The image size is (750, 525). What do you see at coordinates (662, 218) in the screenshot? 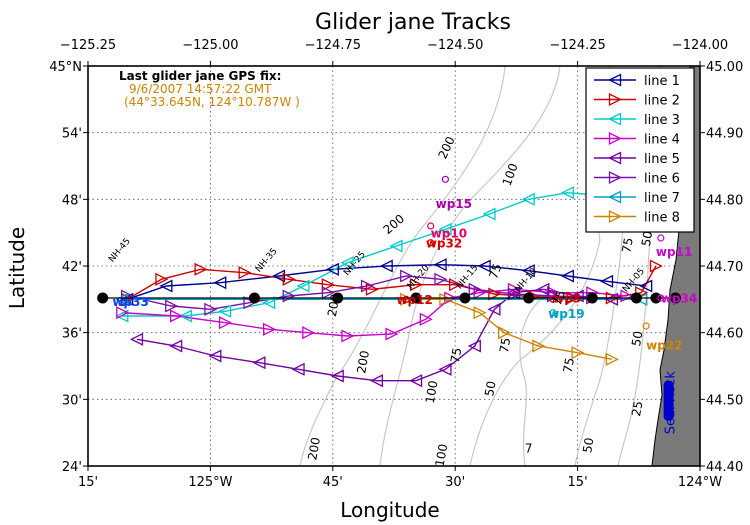
I see `legend-label: line 8` at bounding box center [662, 218].